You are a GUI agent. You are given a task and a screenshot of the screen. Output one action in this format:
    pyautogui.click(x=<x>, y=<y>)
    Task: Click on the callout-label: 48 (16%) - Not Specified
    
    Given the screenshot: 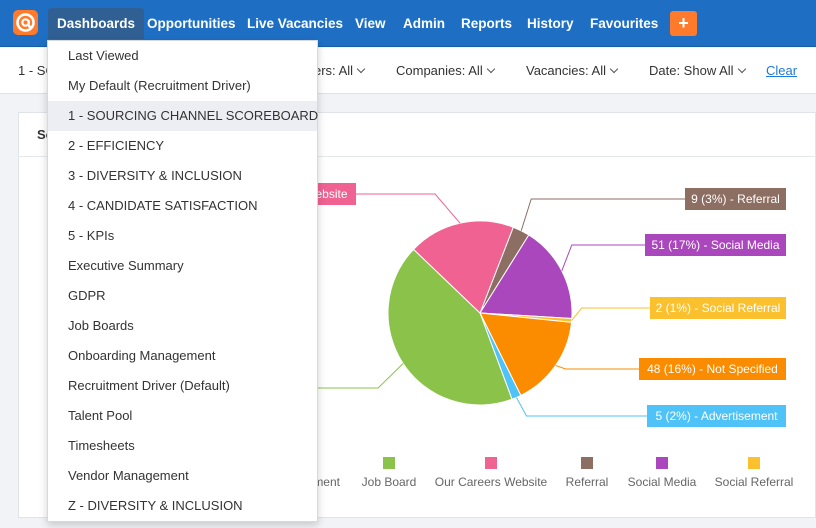 What is the action you would take?
    pyautogui.click(x=712, y=369)
    